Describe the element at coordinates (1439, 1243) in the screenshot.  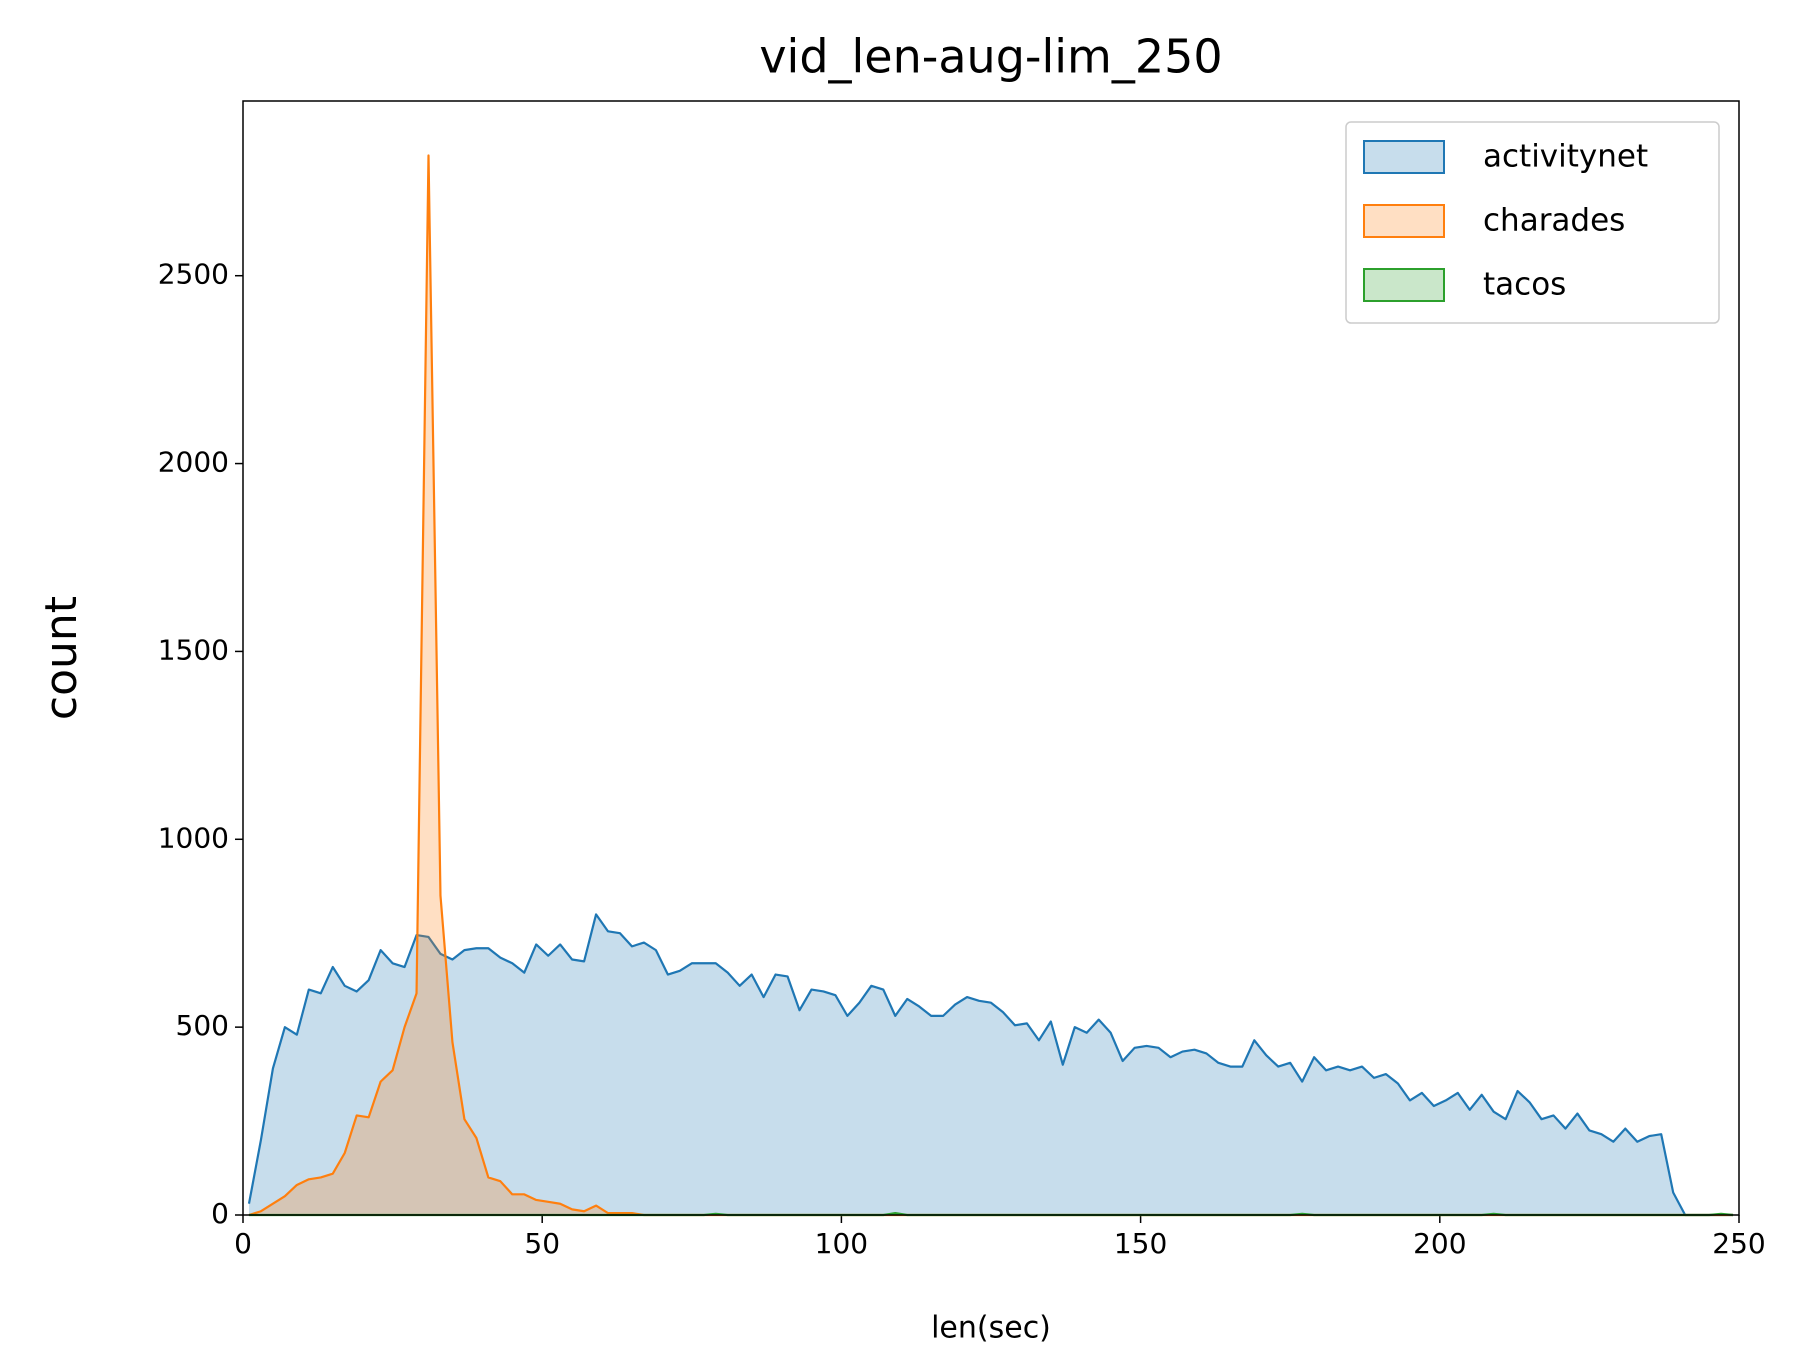
I see `x-tick-label: 200` at that location.